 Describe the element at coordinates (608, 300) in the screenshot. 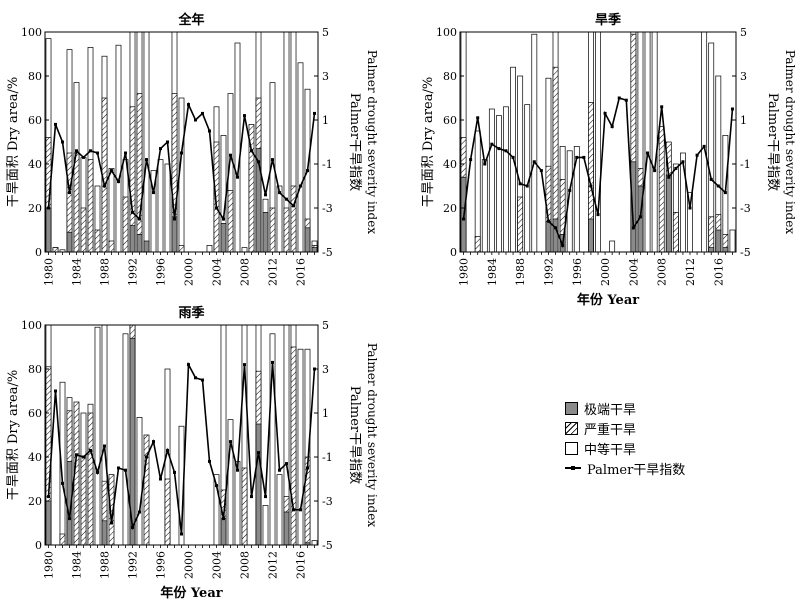

I see `x-axis-label: 年份 Year` at that location.